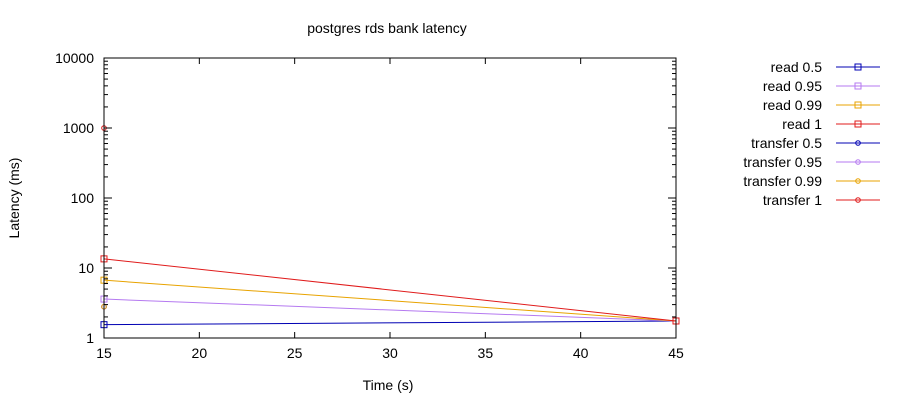  I want to click on x-axis-title: Time (s), so click(388, 385).